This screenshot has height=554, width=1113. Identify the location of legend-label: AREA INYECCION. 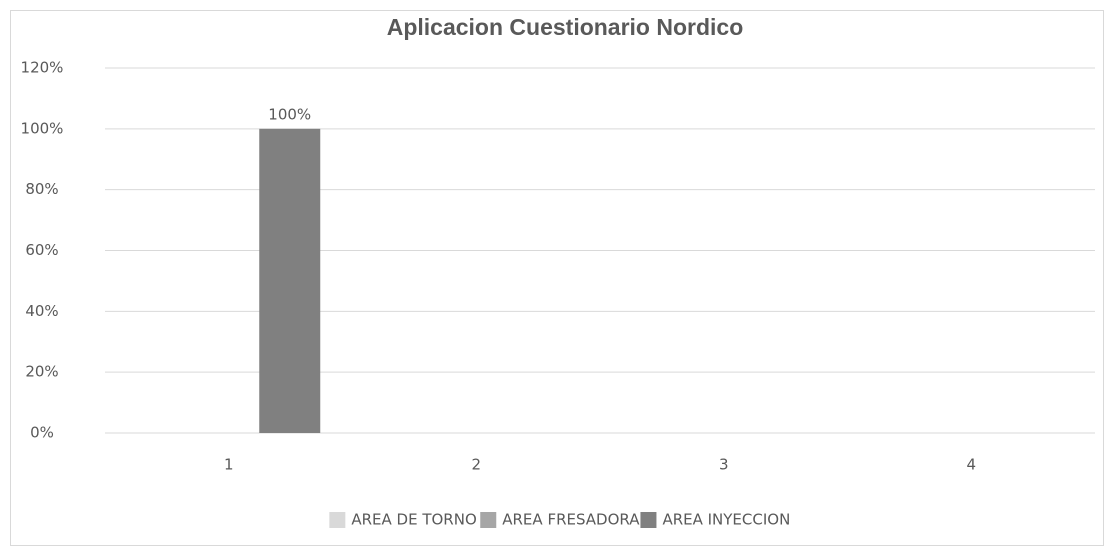
(726, 520).